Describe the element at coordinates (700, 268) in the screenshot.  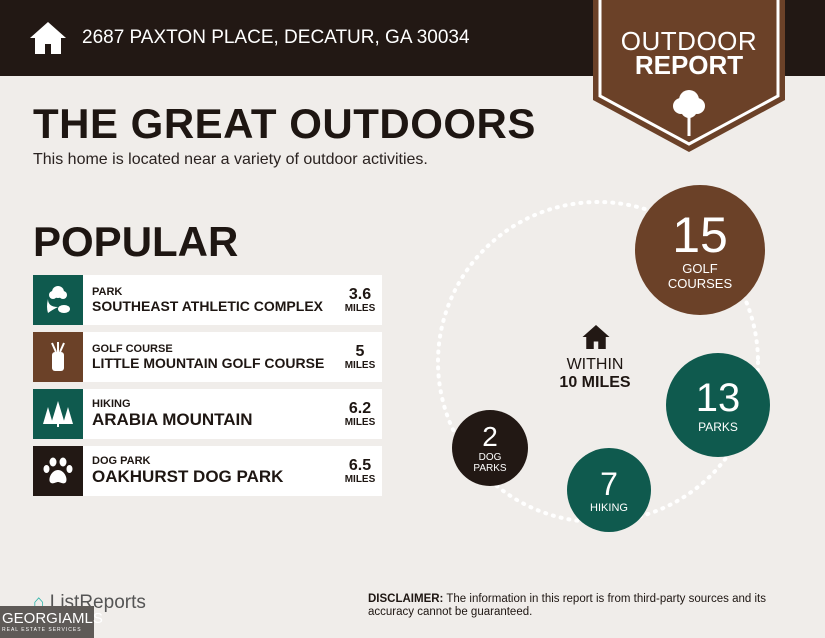
I see `count-label: GOLF` at that location.